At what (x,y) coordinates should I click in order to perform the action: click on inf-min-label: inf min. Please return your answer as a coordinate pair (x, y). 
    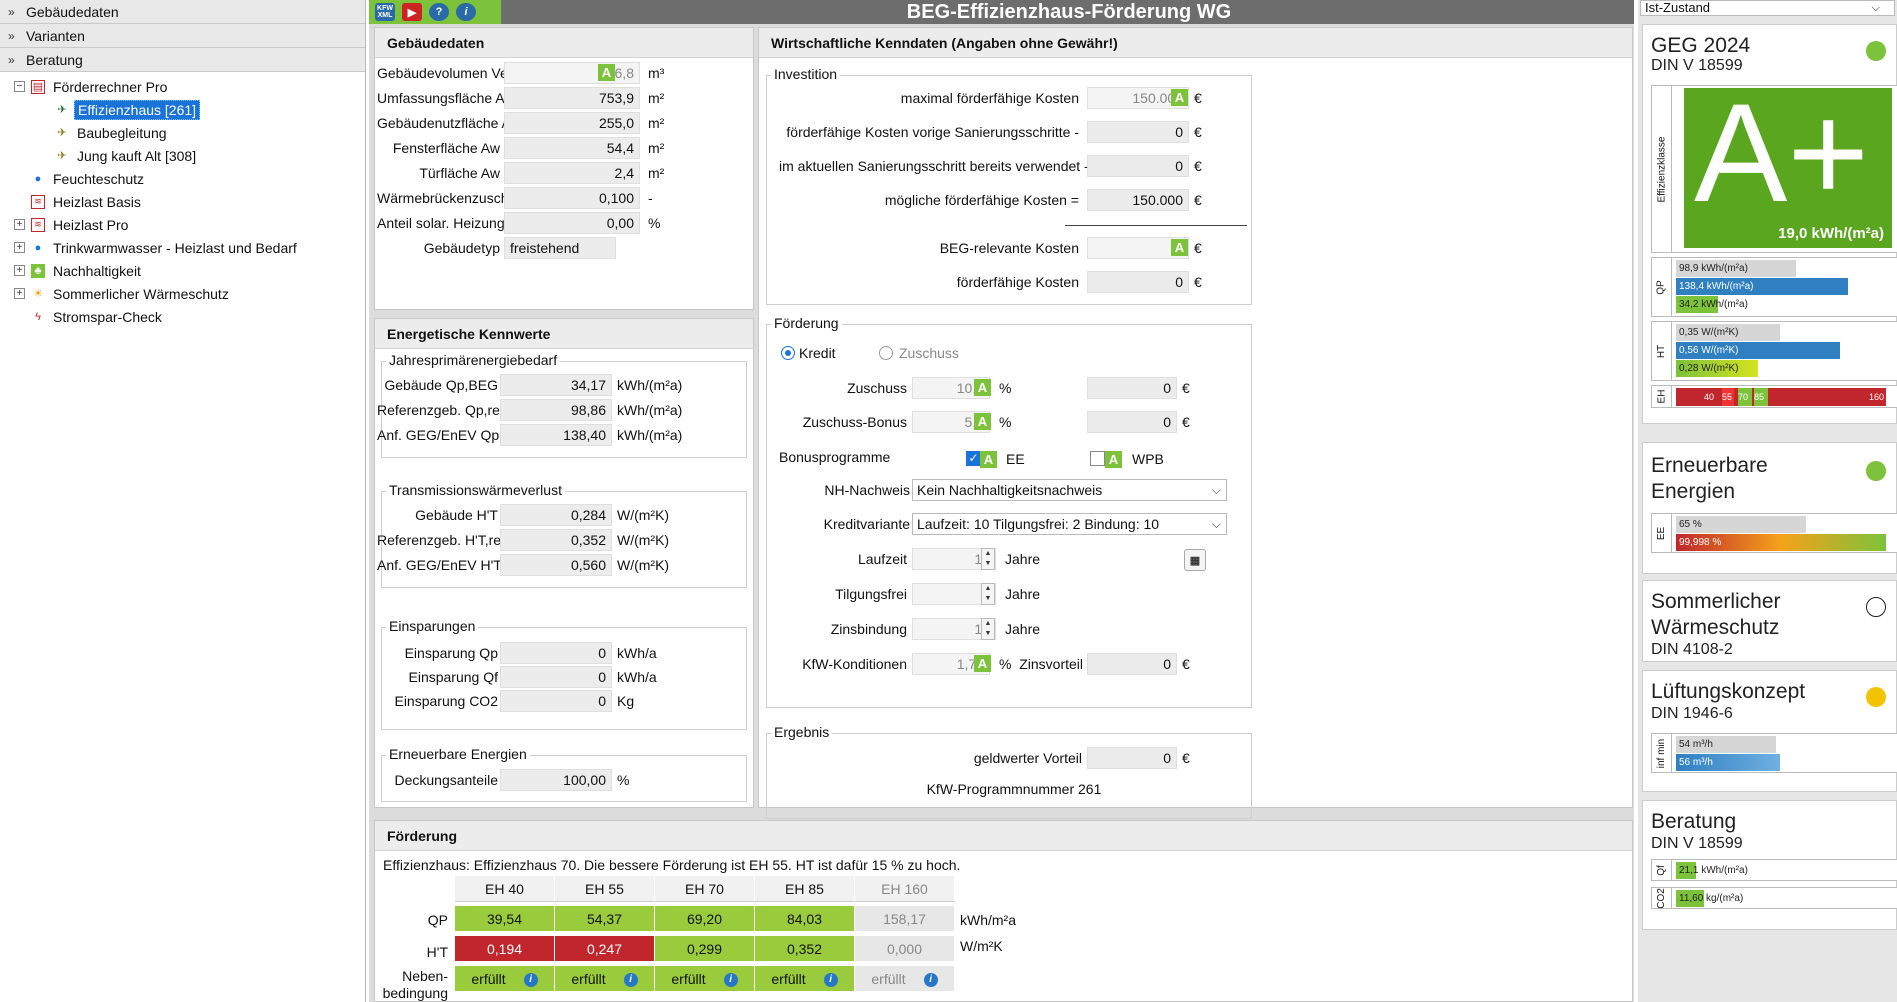
    Looking at the image, I should click on (1662, 753).